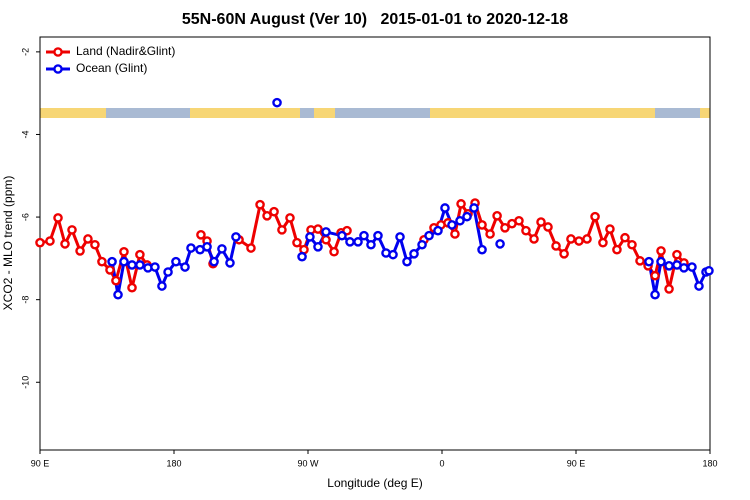 The image size is (750, 500). Describe the element at coordinates (25, 217) in the screenshot. I see `y-tick-label: -6` at that location.